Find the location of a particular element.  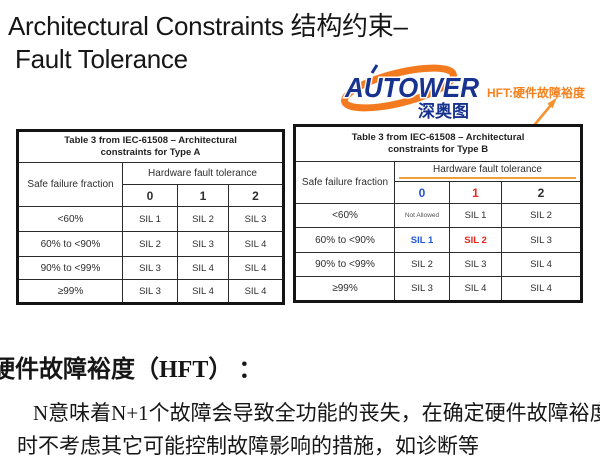

autower-logo-graphic: AUTOWER 深奥图 is located at coordinates (411, 92).